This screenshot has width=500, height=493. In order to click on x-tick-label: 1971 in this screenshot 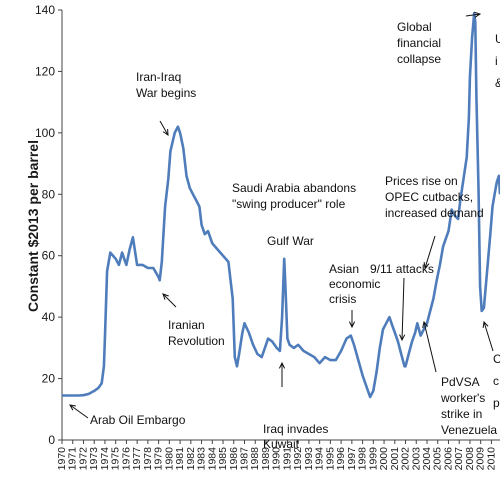, I will do `click(73, 459)`.